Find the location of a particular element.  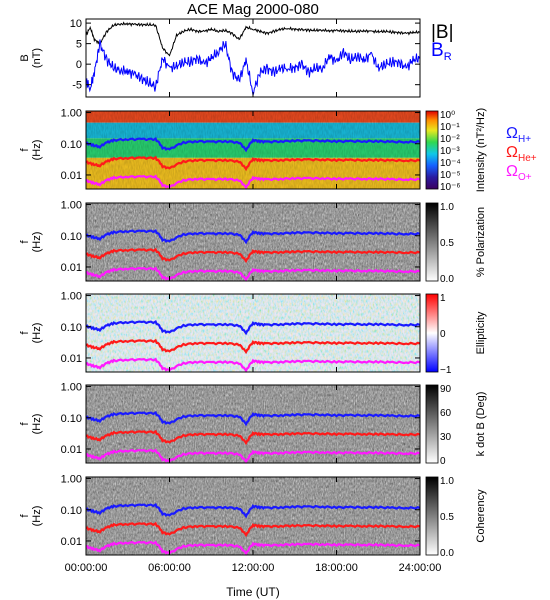

panel-coherency: 1.00 0.10 0.01 1.0 0.5 0.0 Coherency f (Hz) is located at coordinates (253, 516).